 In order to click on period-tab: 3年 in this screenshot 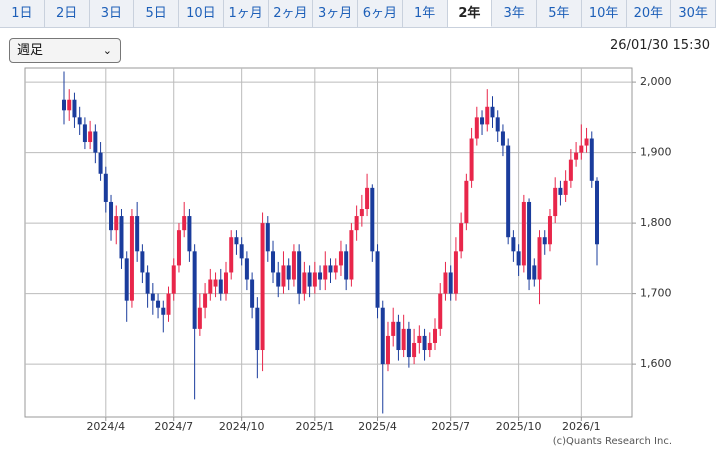, I will do `click(514, 13)`.